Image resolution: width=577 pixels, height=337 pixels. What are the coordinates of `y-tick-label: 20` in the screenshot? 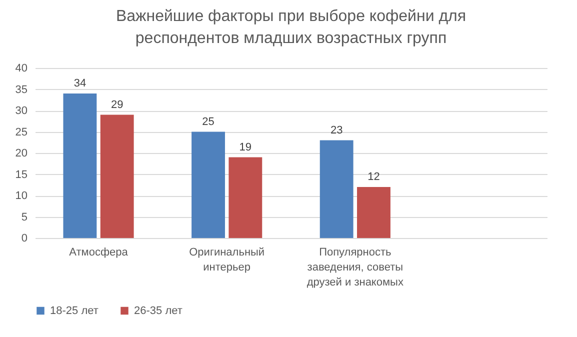 It's located at (21, 154).